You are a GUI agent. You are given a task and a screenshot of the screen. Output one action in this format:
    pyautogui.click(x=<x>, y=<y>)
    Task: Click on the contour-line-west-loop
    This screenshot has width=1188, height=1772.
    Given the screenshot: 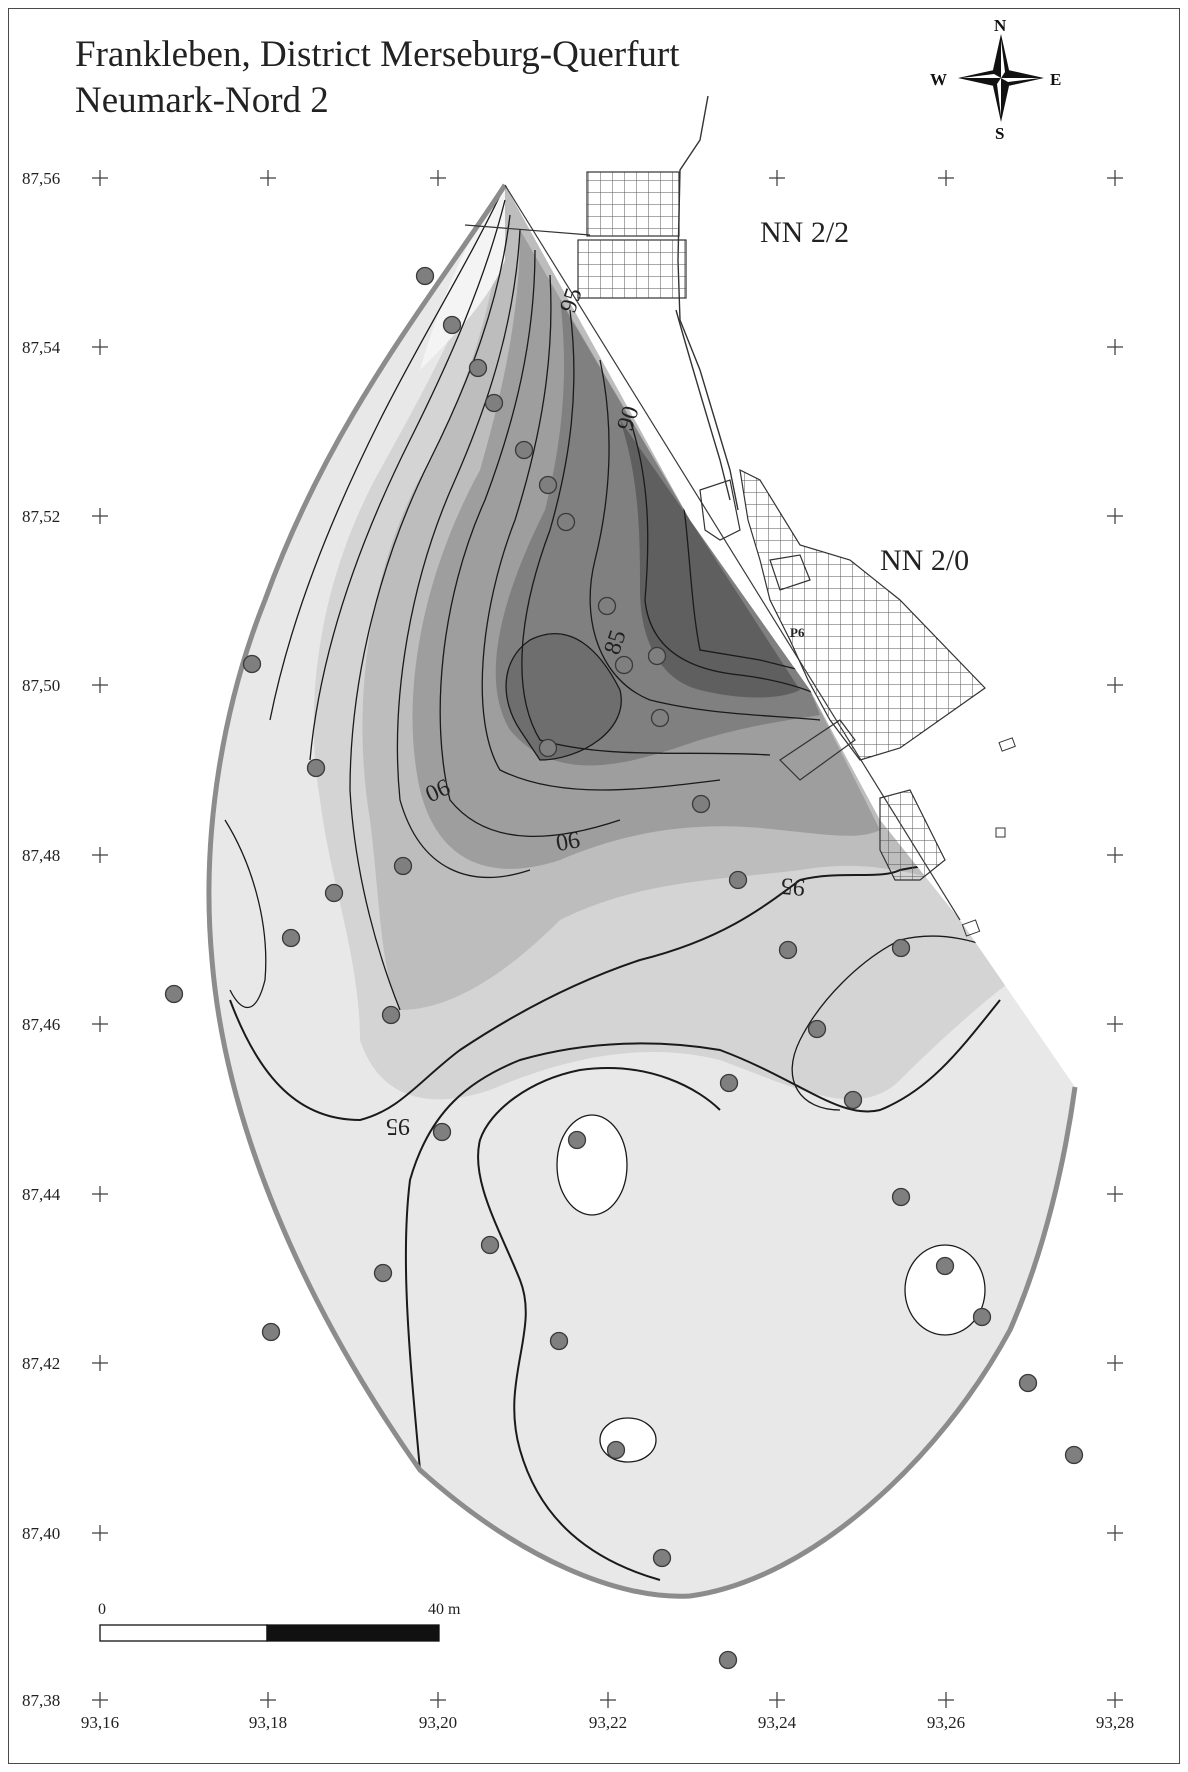 What is the action you would take?
    pyautogui.click(x=245, y=914)
    